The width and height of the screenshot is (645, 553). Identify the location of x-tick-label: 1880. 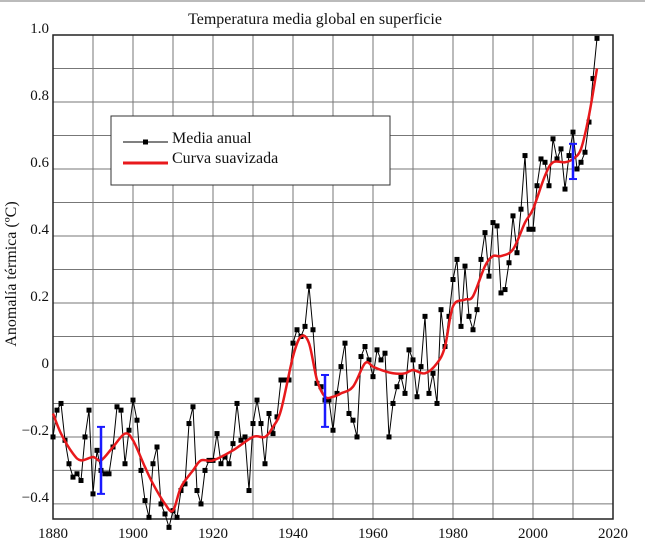
(53, 534).